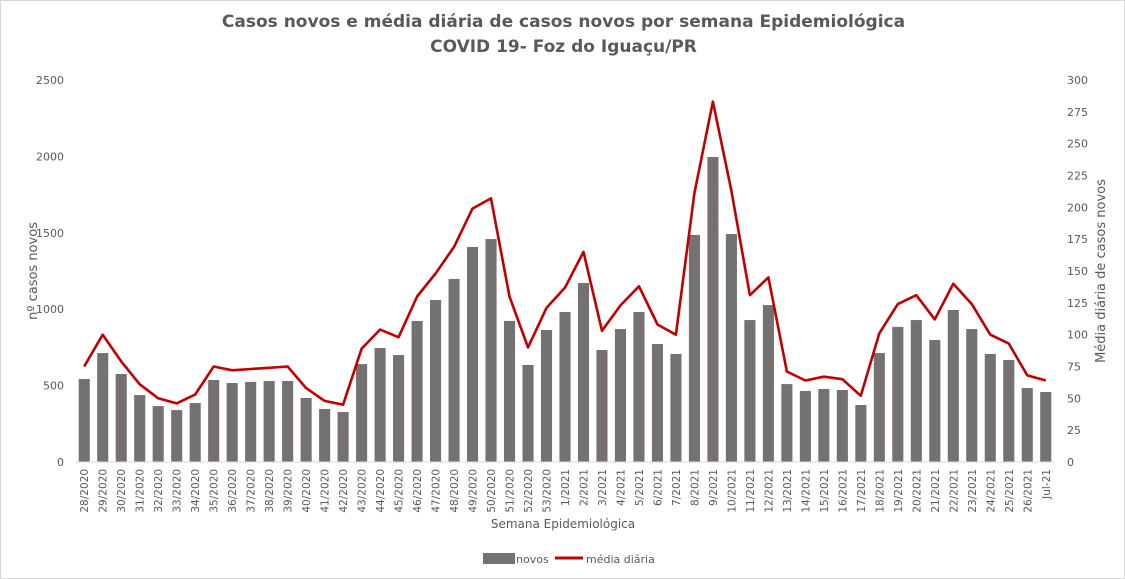  What do you see at coordinates (769, 491) in the screenshot?
I see `x-tick-label: 12/2021` at bounding box center [769, 491].